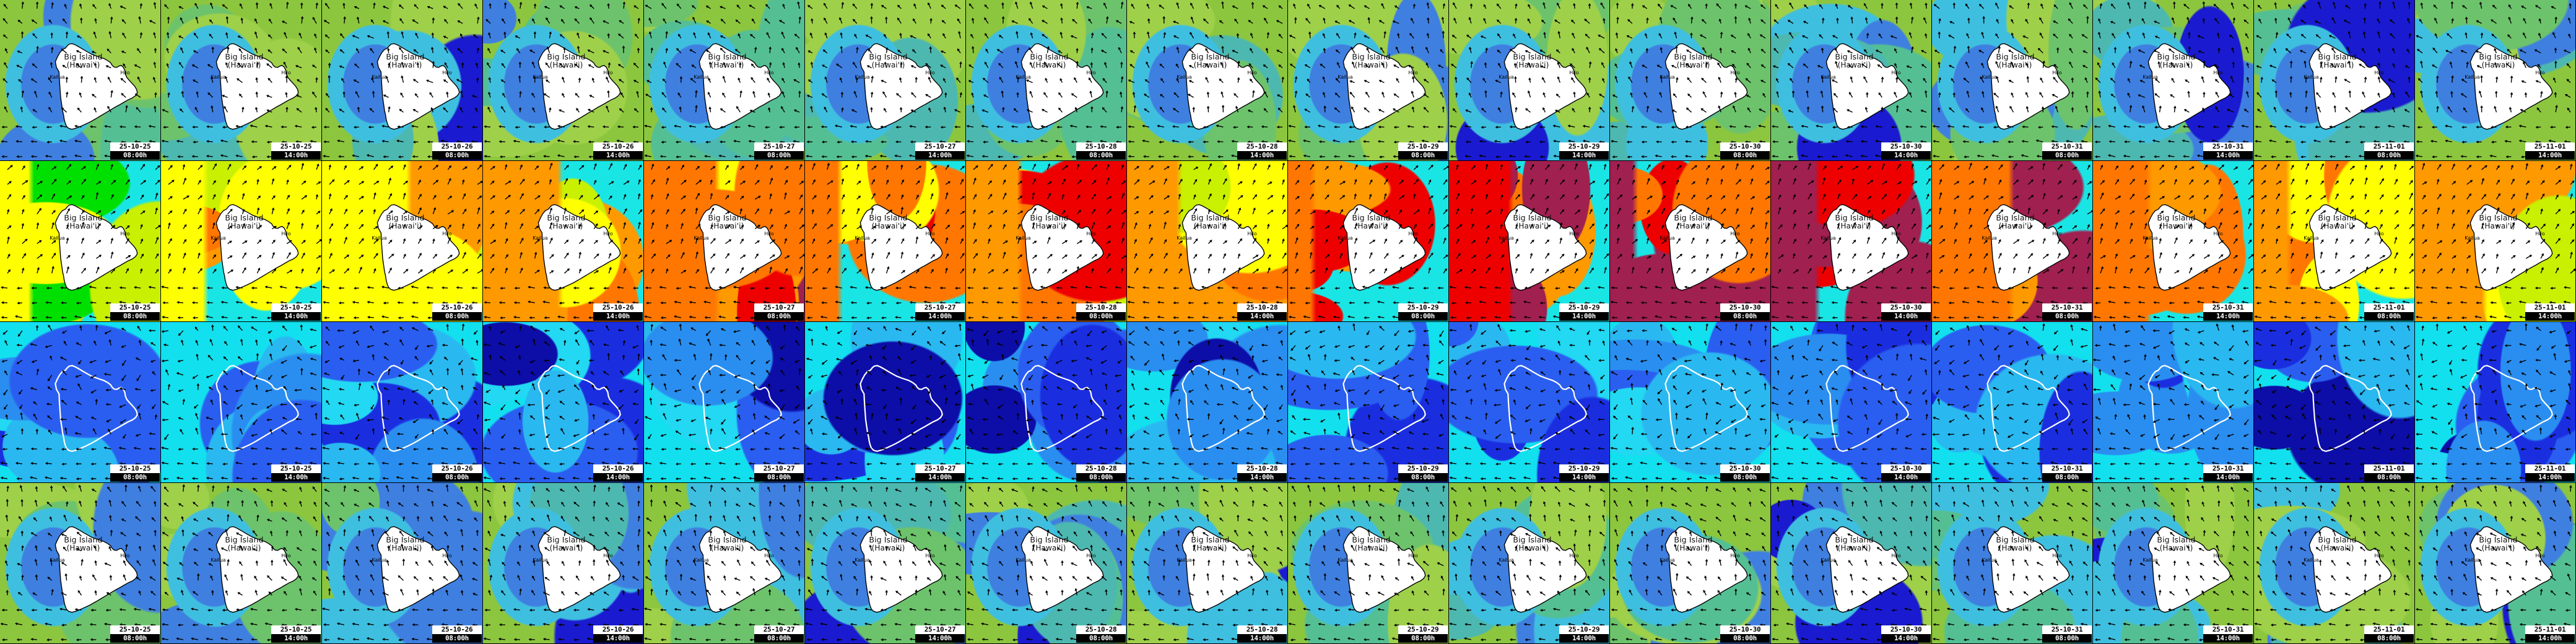 This screenshot has height=644, width=2576. What do you see at coordinates (2173, 402) in the screenshot?
I see `forecast-panel: 25-10-31 14:00h` at bounding box center [2173, 402].